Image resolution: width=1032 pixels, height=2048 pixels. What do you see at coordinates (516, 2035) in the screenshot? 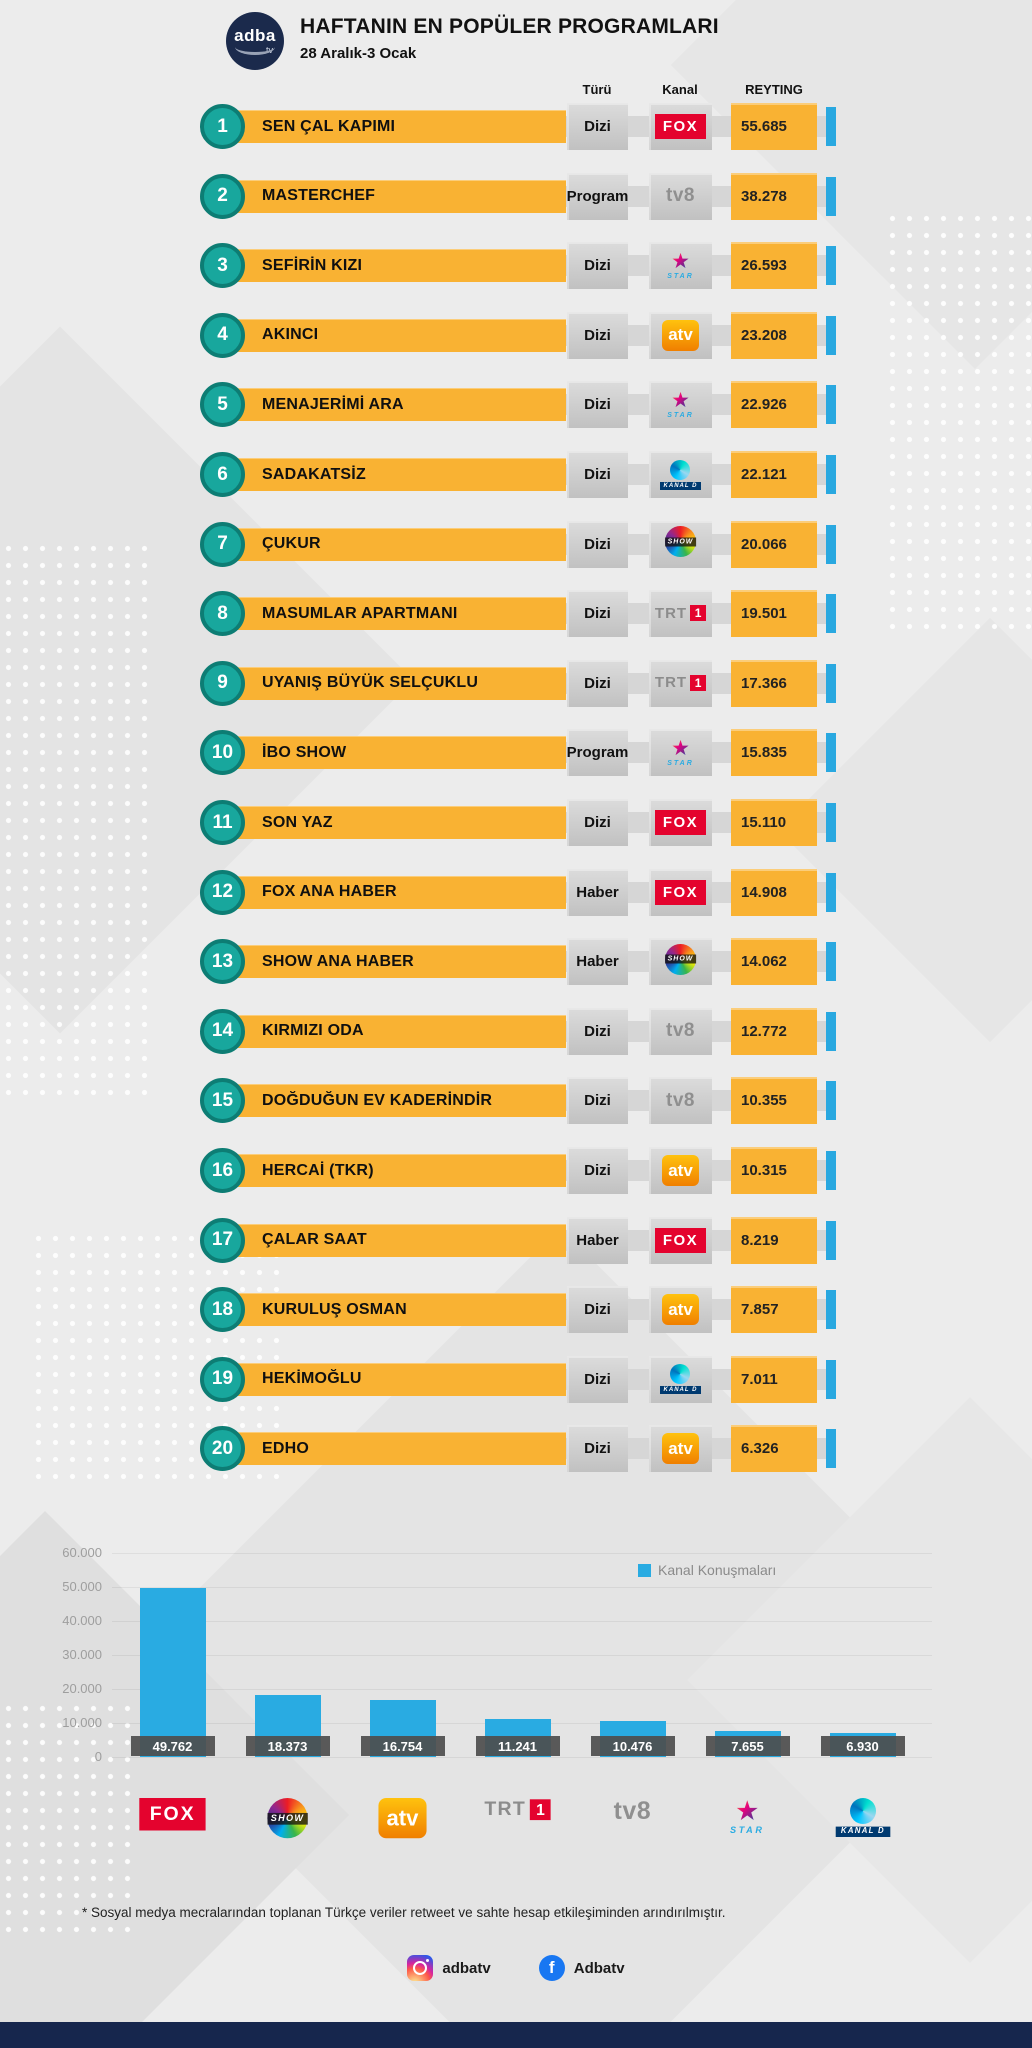
I see `bottom-strip` at bounding box center [516, 2035].